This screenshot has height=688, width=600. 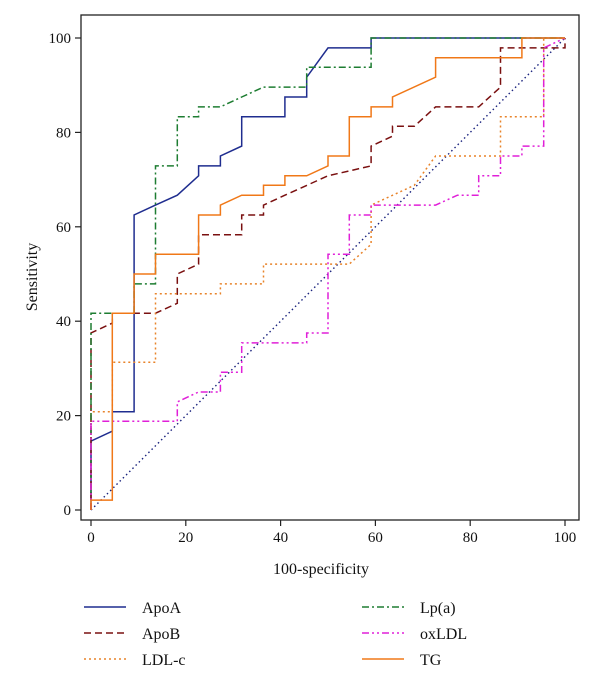 What do you see at coordinates (65, 275) in the screenshot?
I see `y-axis-ticks: 0 20 40 60 80 100` at bounding box center [65, 275].